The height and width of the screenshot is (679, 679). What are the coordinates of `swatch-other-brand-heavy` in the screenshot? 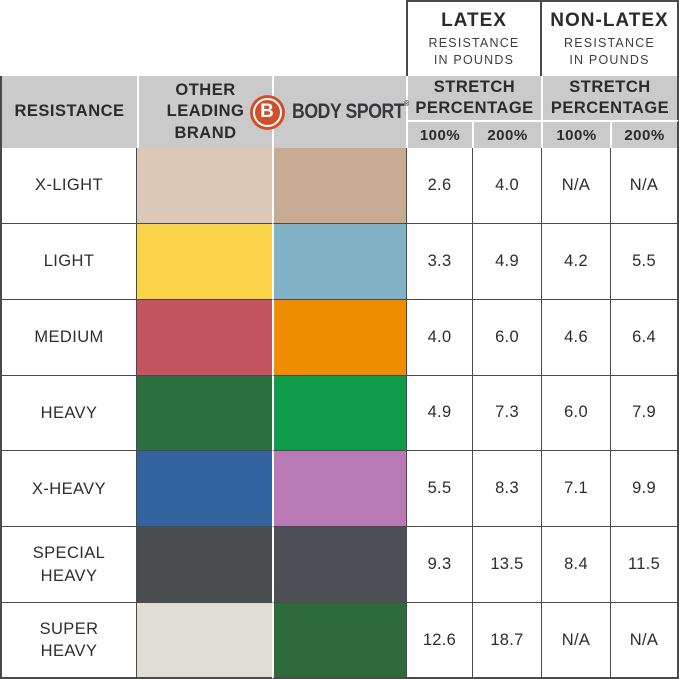 It's located at (204, 413).